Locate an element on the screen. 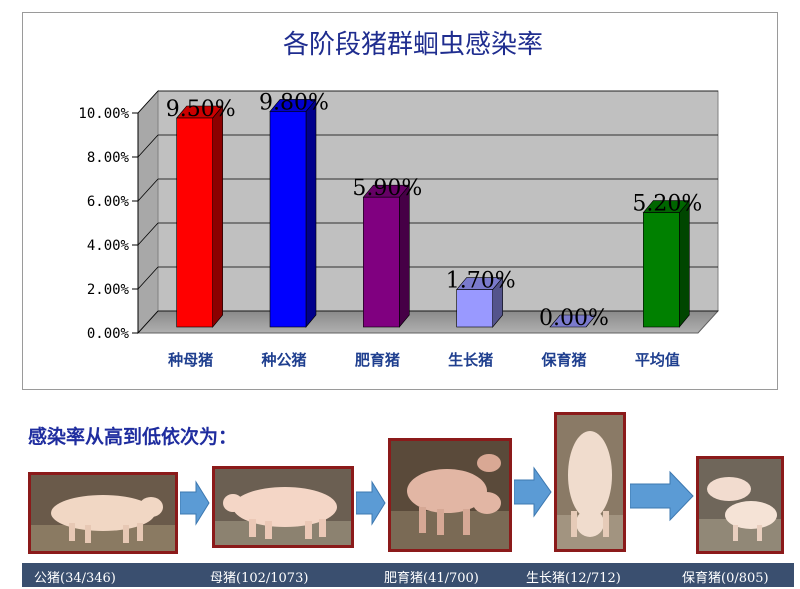 The width and height of the screenshot is (800, 589). x-category-label: 保育猪 is located at coordinates (563, 360).